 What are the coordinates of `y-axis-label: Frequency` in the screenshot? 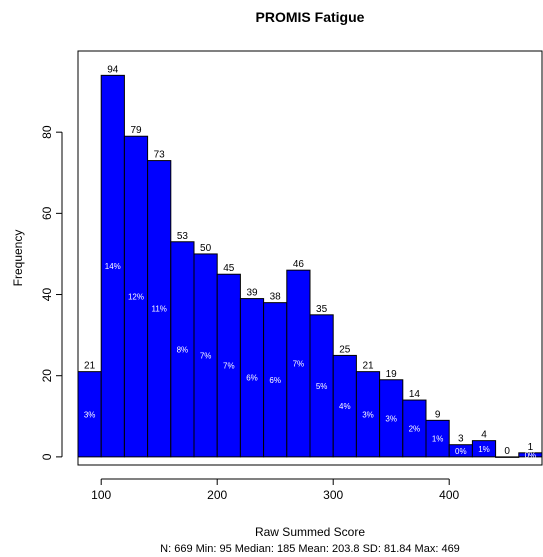 It's located at (18, 258).